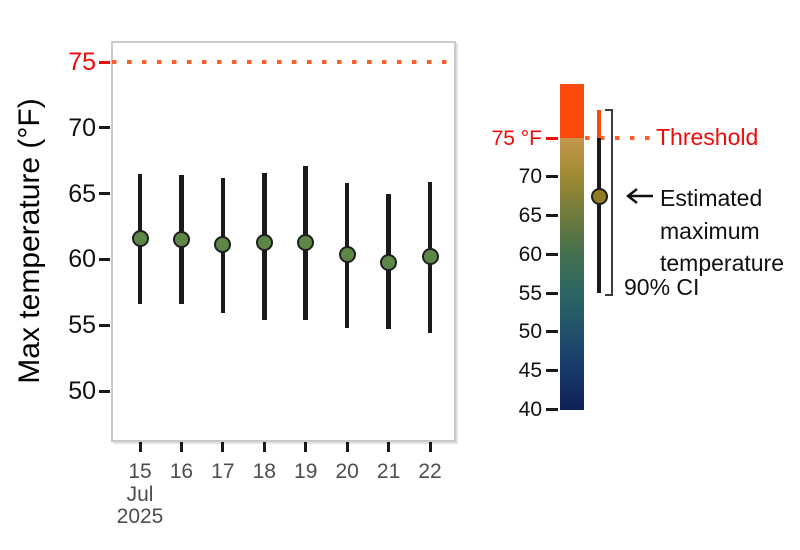  I want to click on y-tick-label: 60, so click(82, 259).